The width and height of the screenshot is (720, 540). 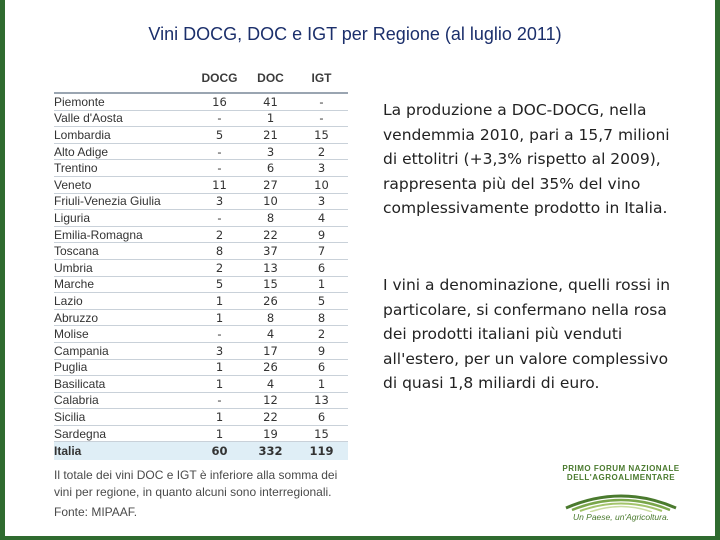 What do you see at coordinates (201, 417) in the screenshot?
I see `table-row: Sicilia 1 22 6` at bounding box center [201, 417].